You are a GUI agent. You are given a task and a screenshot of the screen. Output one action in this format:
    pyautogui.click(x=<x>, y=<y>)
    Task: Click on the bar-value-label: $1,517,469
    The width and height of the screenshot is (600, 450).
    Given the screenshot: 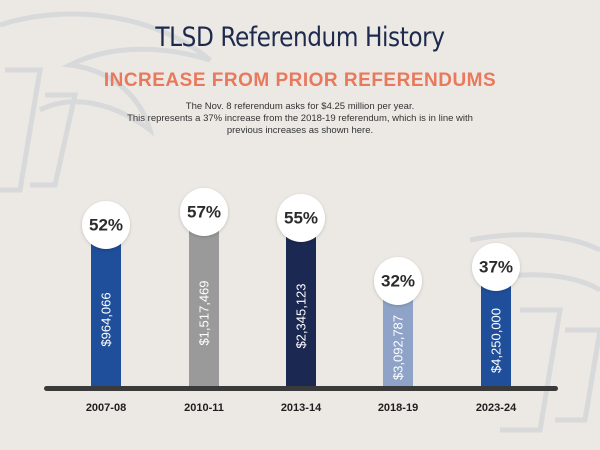 What is the action you would take?
    pyautogui.click(x=204, y=312)
    